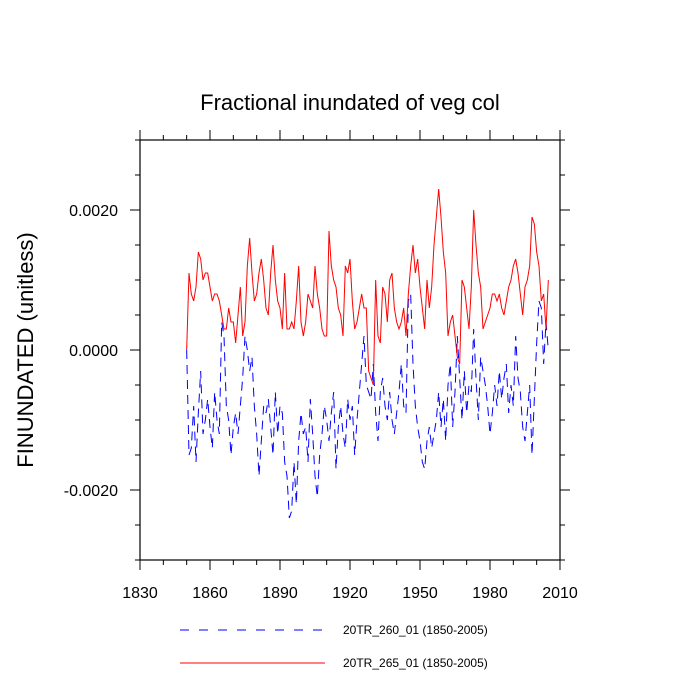  What do you see at coordinates (93, 211) in the screenshot?
I see `y-tick-label: 0.0020` at bounding box center [93, 211].